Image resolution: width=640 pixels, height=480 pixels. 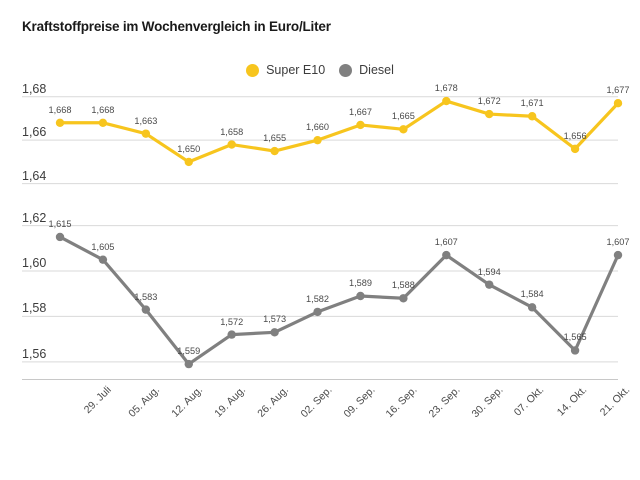 What do you see at coordinates (60, 223) in the screenshot?
I see `data-point-label: 1,615` at bounding box center [60, 223].